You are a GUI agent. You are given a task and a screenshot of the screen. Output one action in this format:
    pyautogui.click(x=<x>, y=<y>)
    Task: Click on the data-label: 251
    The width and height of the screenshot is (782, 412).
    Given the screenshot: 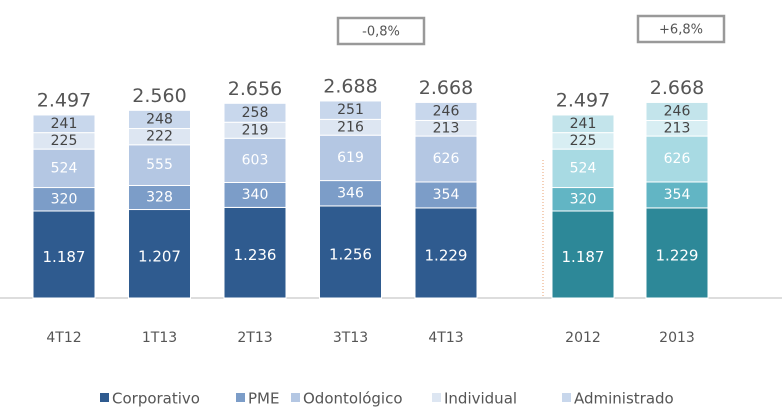 What is the action you would take?
    pyautogui.click(x=350, y=110)
    